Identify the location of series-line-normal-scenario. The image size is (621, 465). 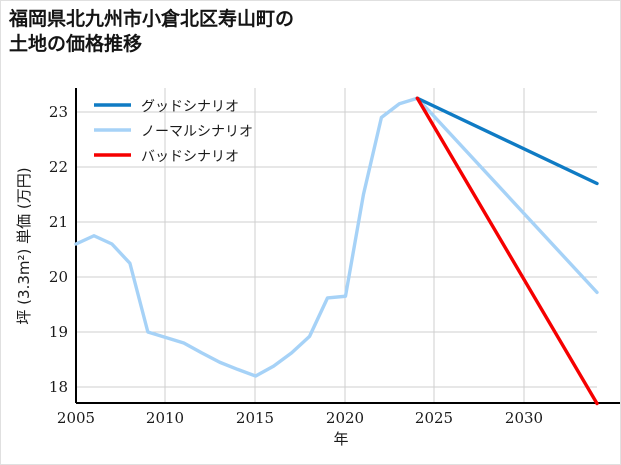
(507, 195).